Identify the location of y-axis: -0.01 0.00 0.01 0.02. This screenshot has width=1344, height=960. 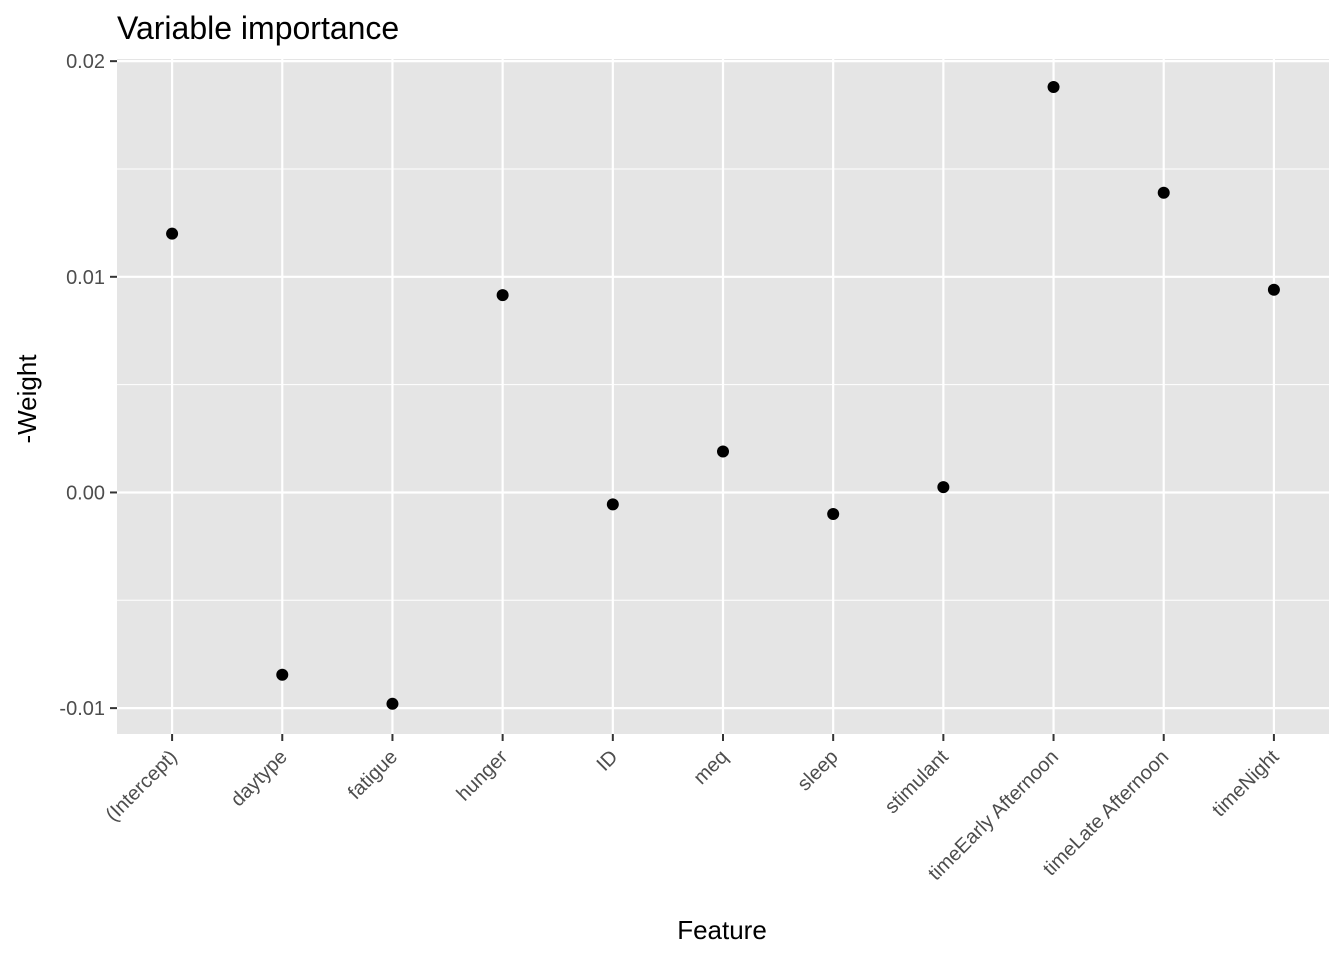
(88, 385).